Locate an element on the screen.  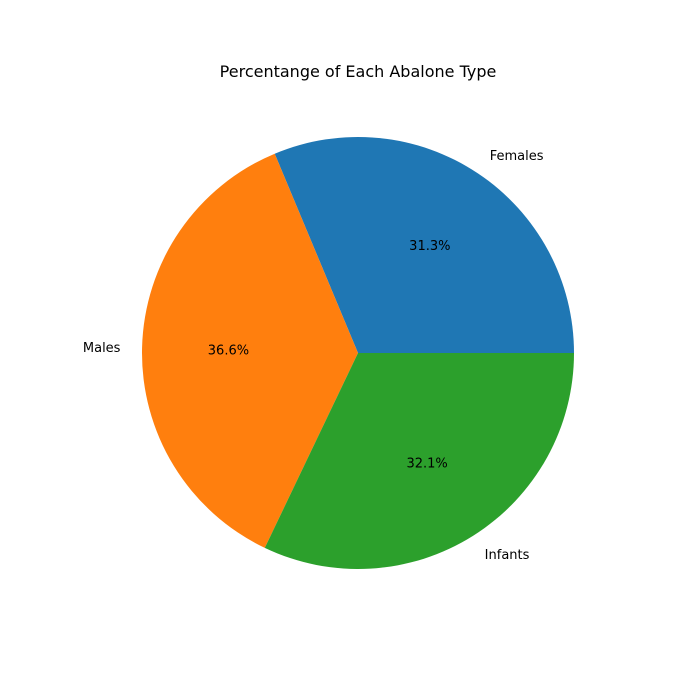
chart-title: Percentange of Each Abalone Type is located at coordinates (358, 71).